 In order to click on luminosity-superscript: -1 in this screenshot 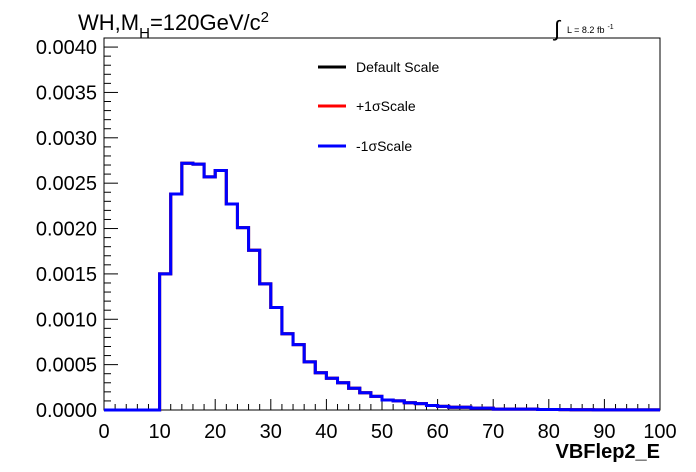, I will do `click(610, 27)`.